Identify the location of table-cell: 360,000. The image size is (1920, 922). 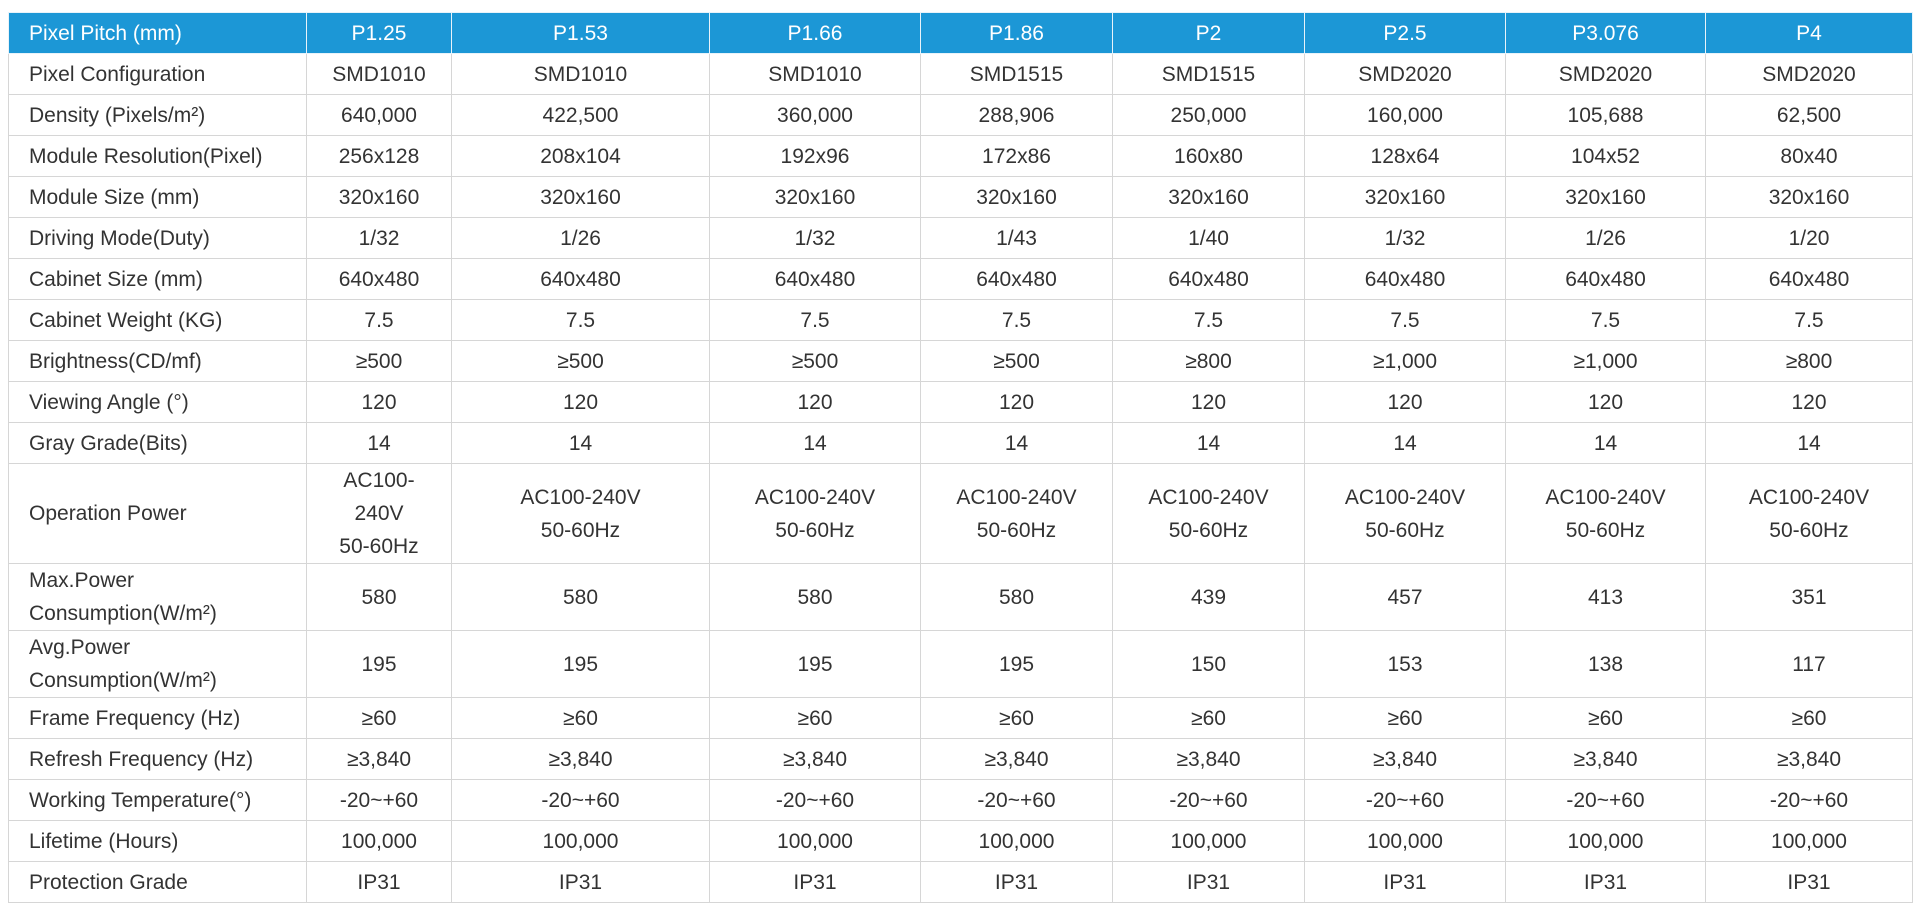
(815, 115).